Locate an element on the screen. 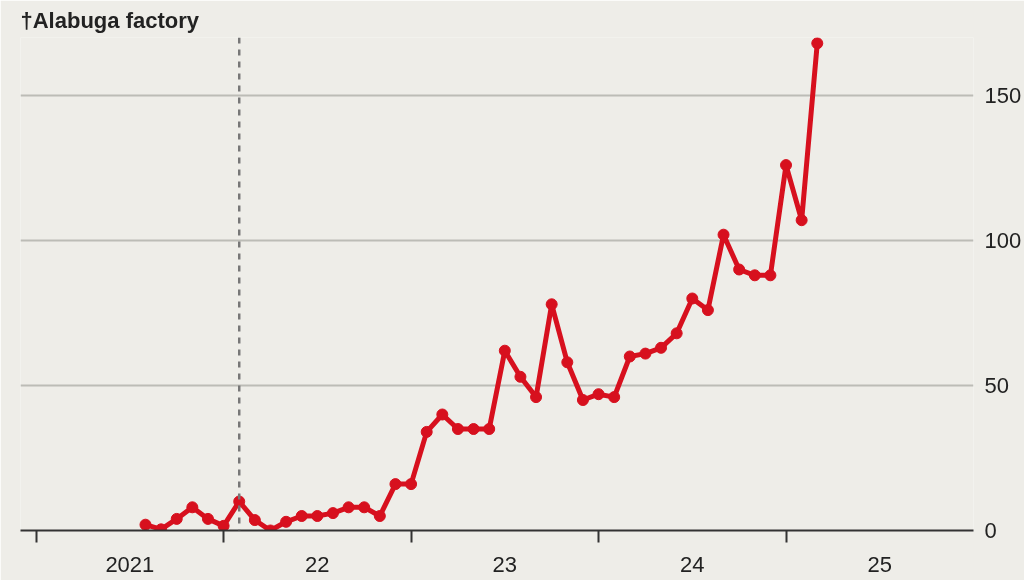 This screenshot has width=1024, height=580. y-tick-label: 50 is located at coordinates (996, 385).